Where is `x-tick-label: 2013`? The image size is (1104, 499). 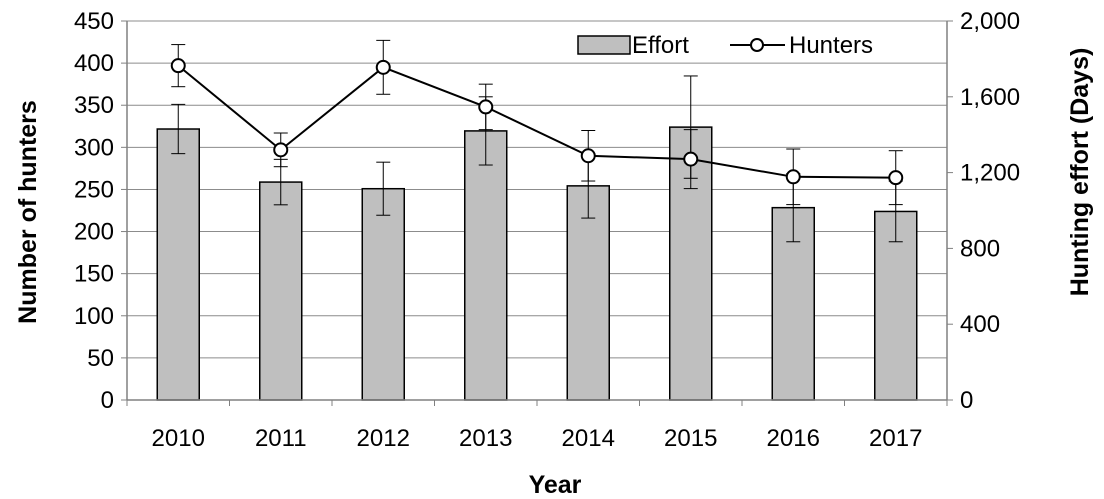
x-tick-label: 2013 is located at coordinates (485, 438).